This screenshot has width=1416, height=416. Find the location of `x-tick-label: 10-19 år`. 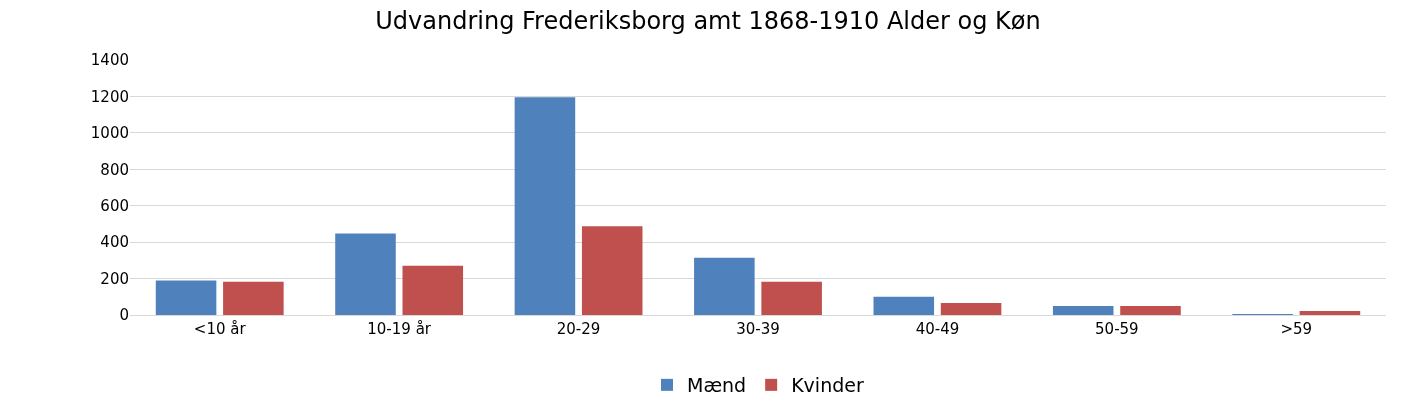

x-tick-label: 10-19 år is located at coordinates (399, 329).